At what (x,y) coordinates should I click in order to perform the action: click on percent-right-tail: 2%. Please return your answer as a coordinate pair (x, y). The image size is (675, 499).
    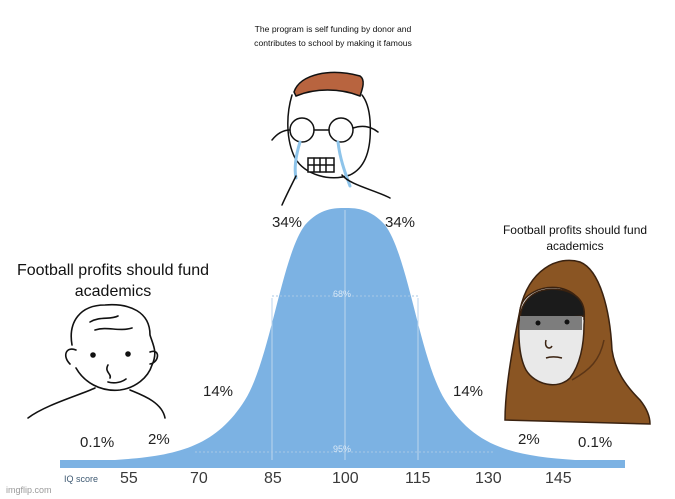
    Looking at the image, I should click on (529, 439).